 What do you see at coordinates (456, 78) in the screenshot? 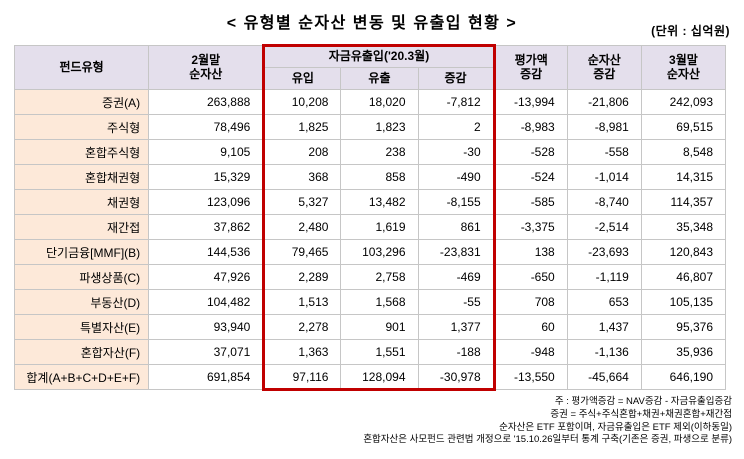
I see `col-header-change: 증감` at bounding box center [456, 78].